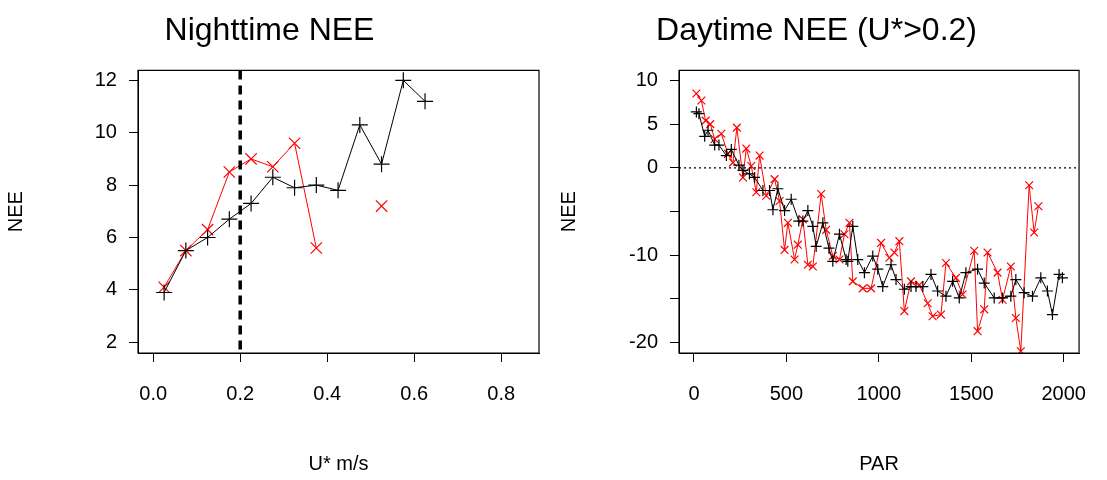  Describe the element at coordinates (153, 392) in the screenshot. I see `x-tick-label: 0.0` at that location.